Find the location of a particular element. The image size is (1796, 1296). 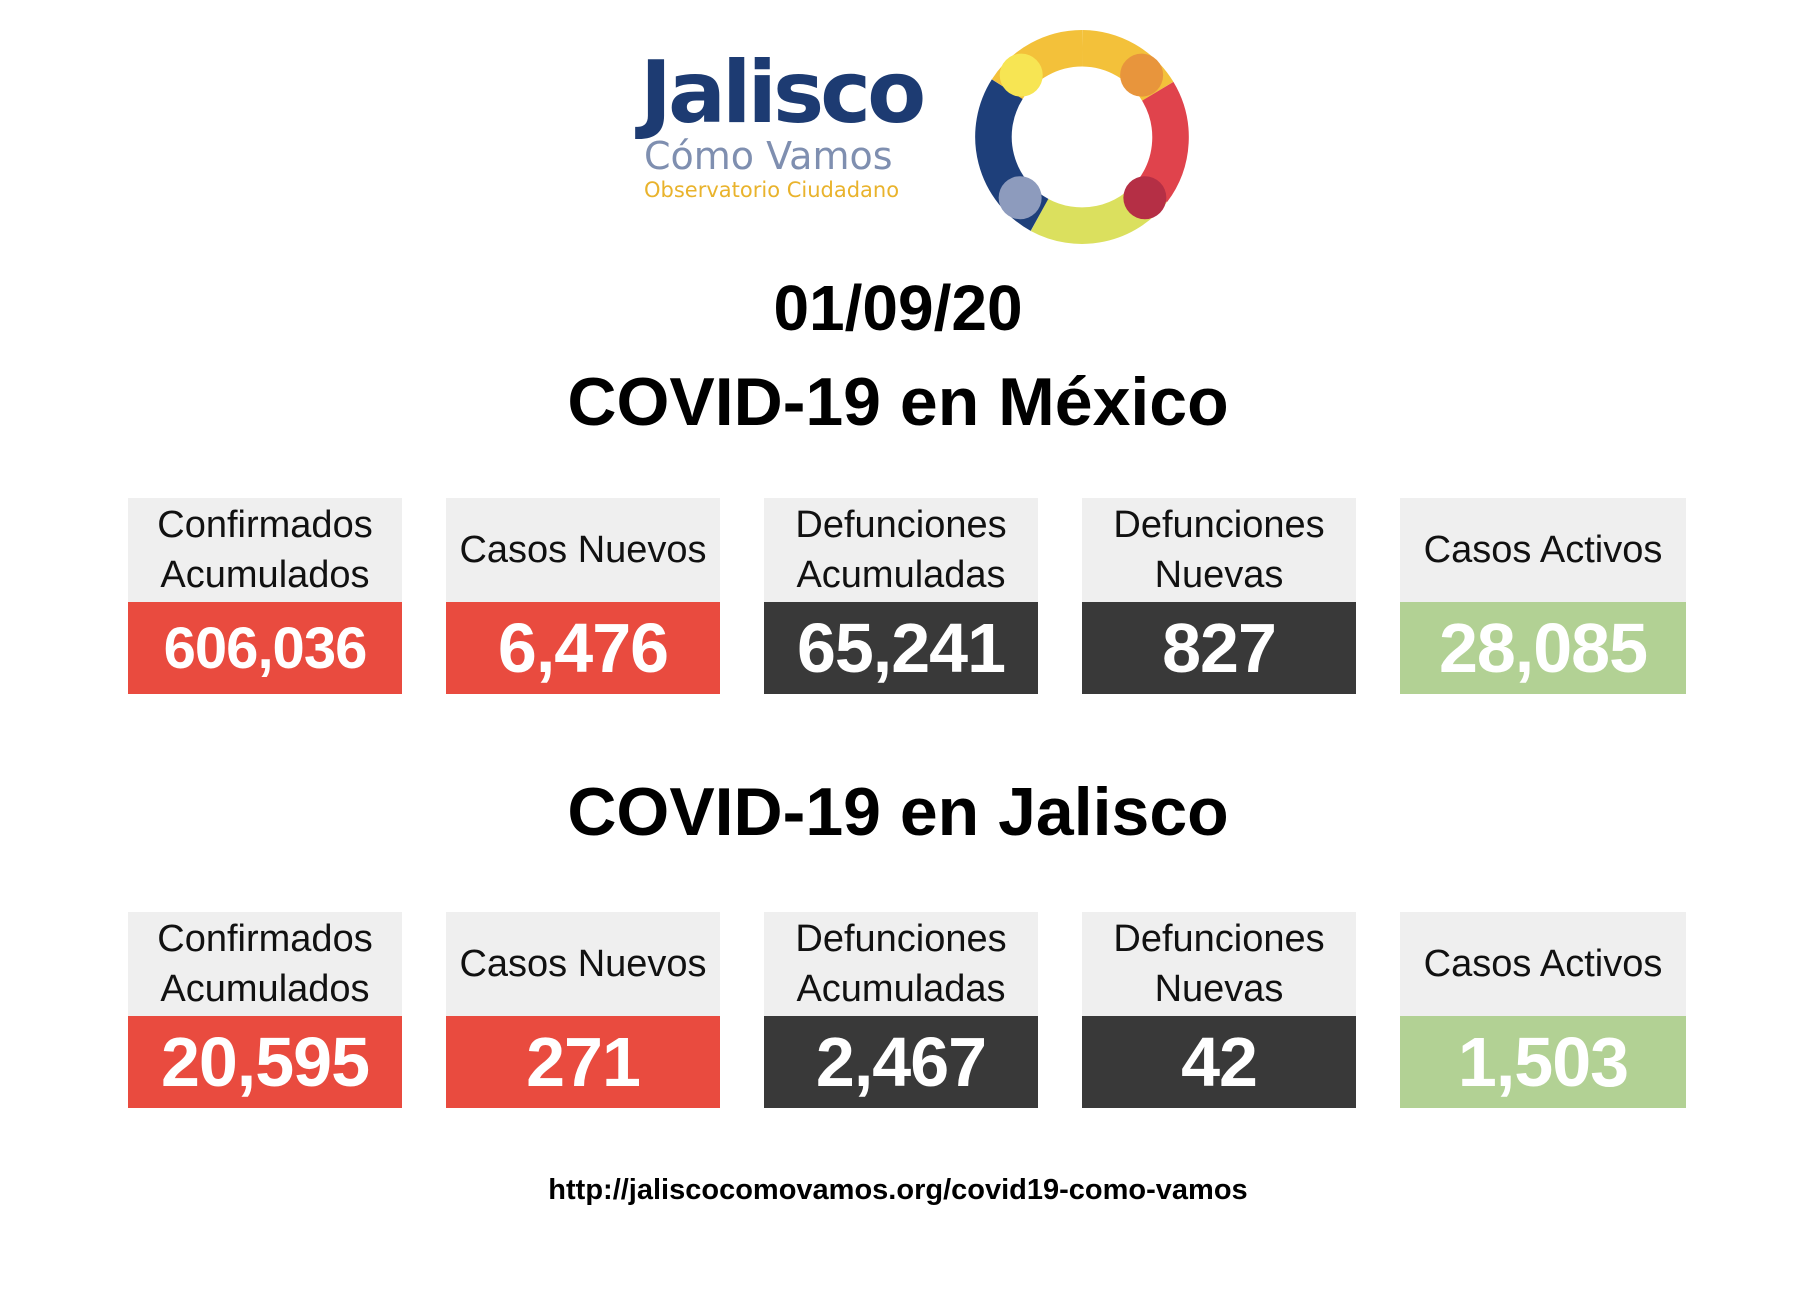

stat-value: 827 is located at coordinates (1219, 648).